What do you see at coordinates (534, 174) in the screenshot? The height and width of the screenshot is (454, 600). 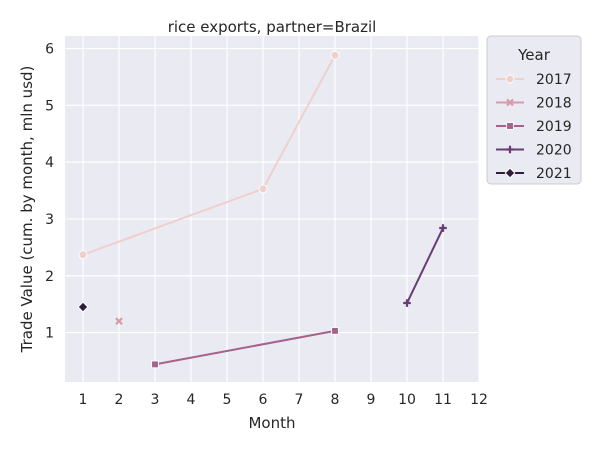 I see `legend-item-2021: 2021` at bounding box center [534, 174].